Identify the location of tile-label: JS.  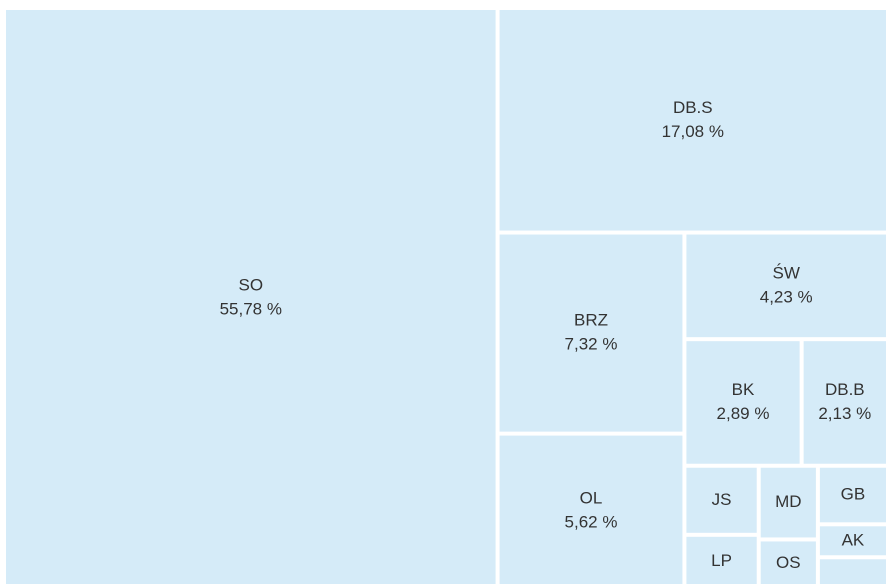
(722, 499).